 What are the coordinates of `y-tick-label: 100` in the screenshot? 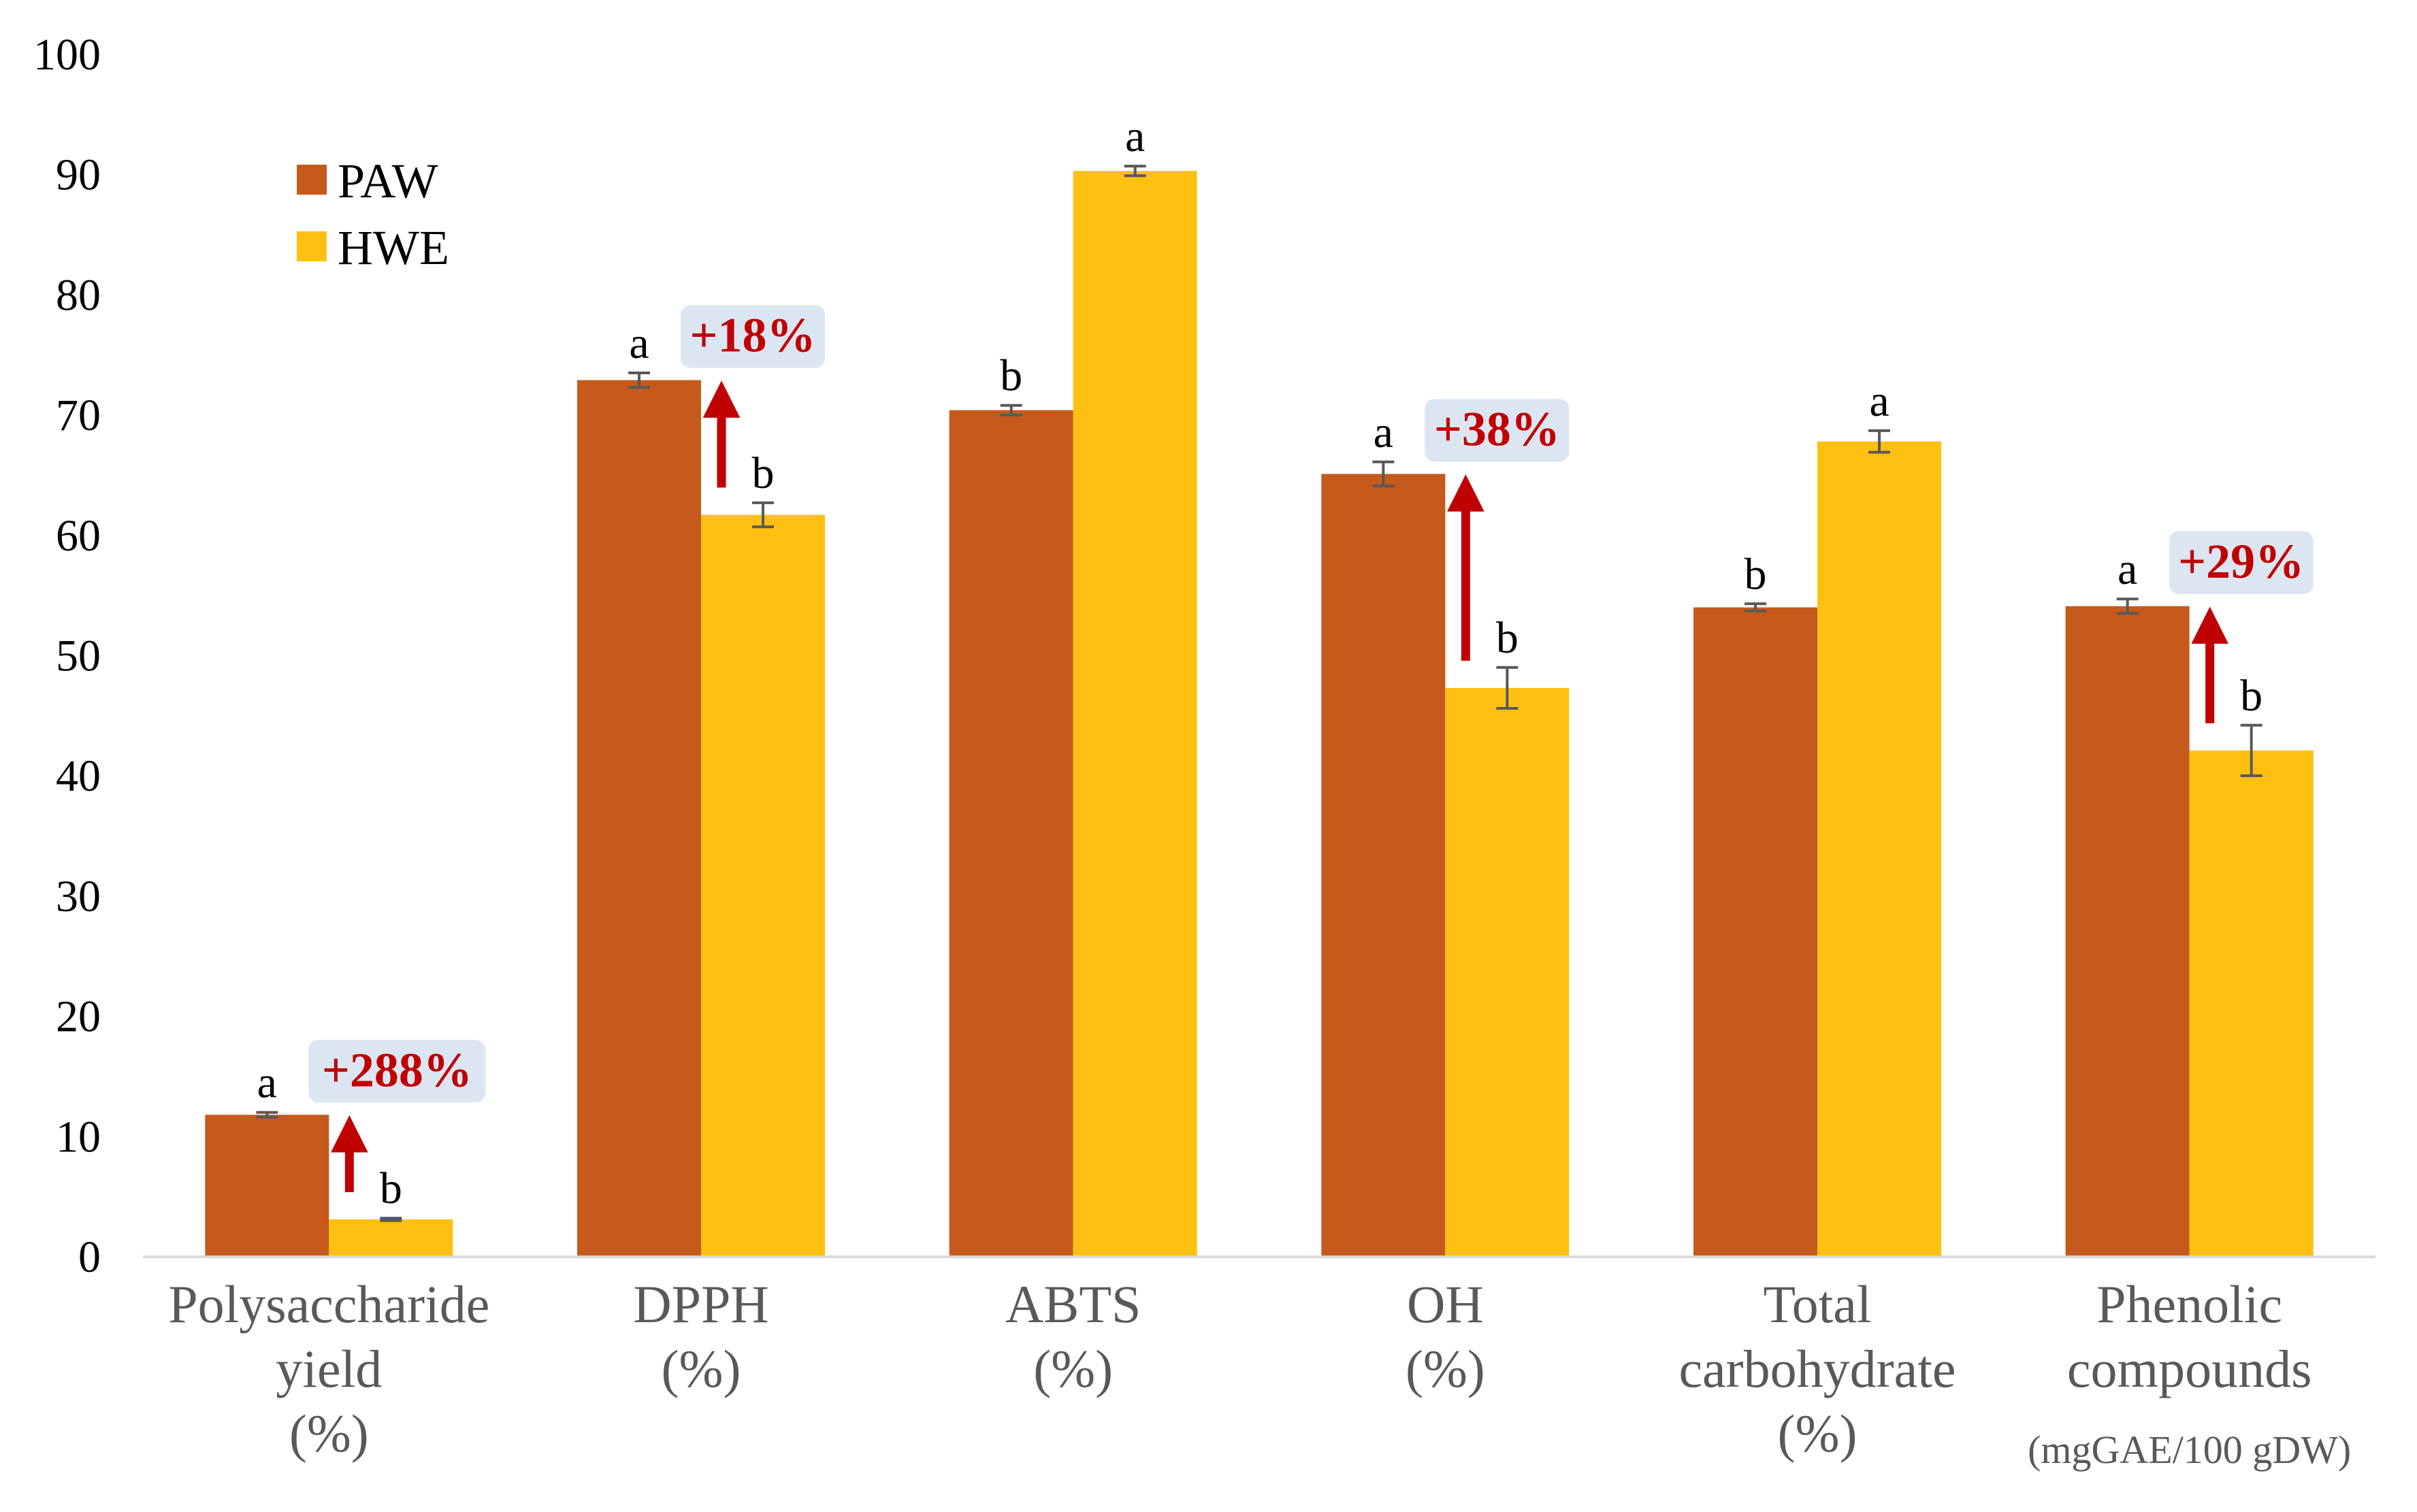 It's located at (67, 55).